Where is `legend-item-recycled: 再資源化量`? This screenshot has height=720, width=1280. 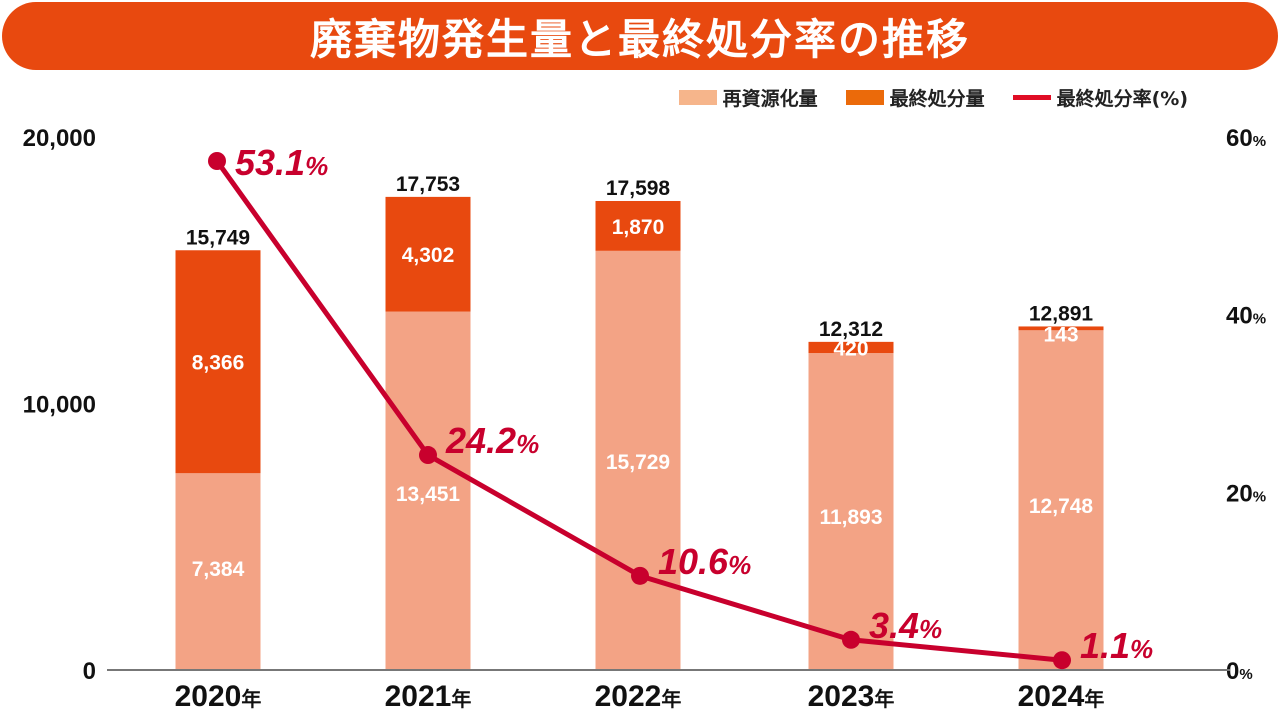 legend-item-recycled: 再資源化量 is located at coordinates (748, 97).